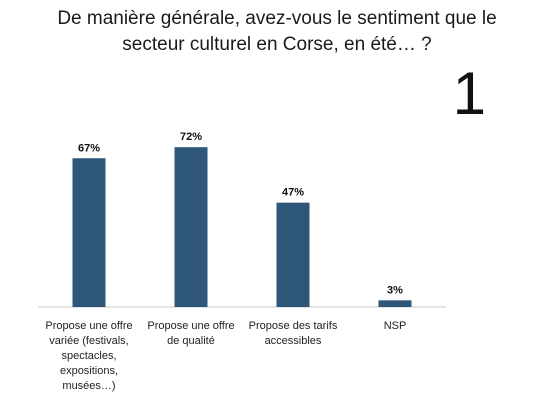  Describe the element at coordinates (191, 137) in the screenshot. I see `value-label-2: 72%` at that location.